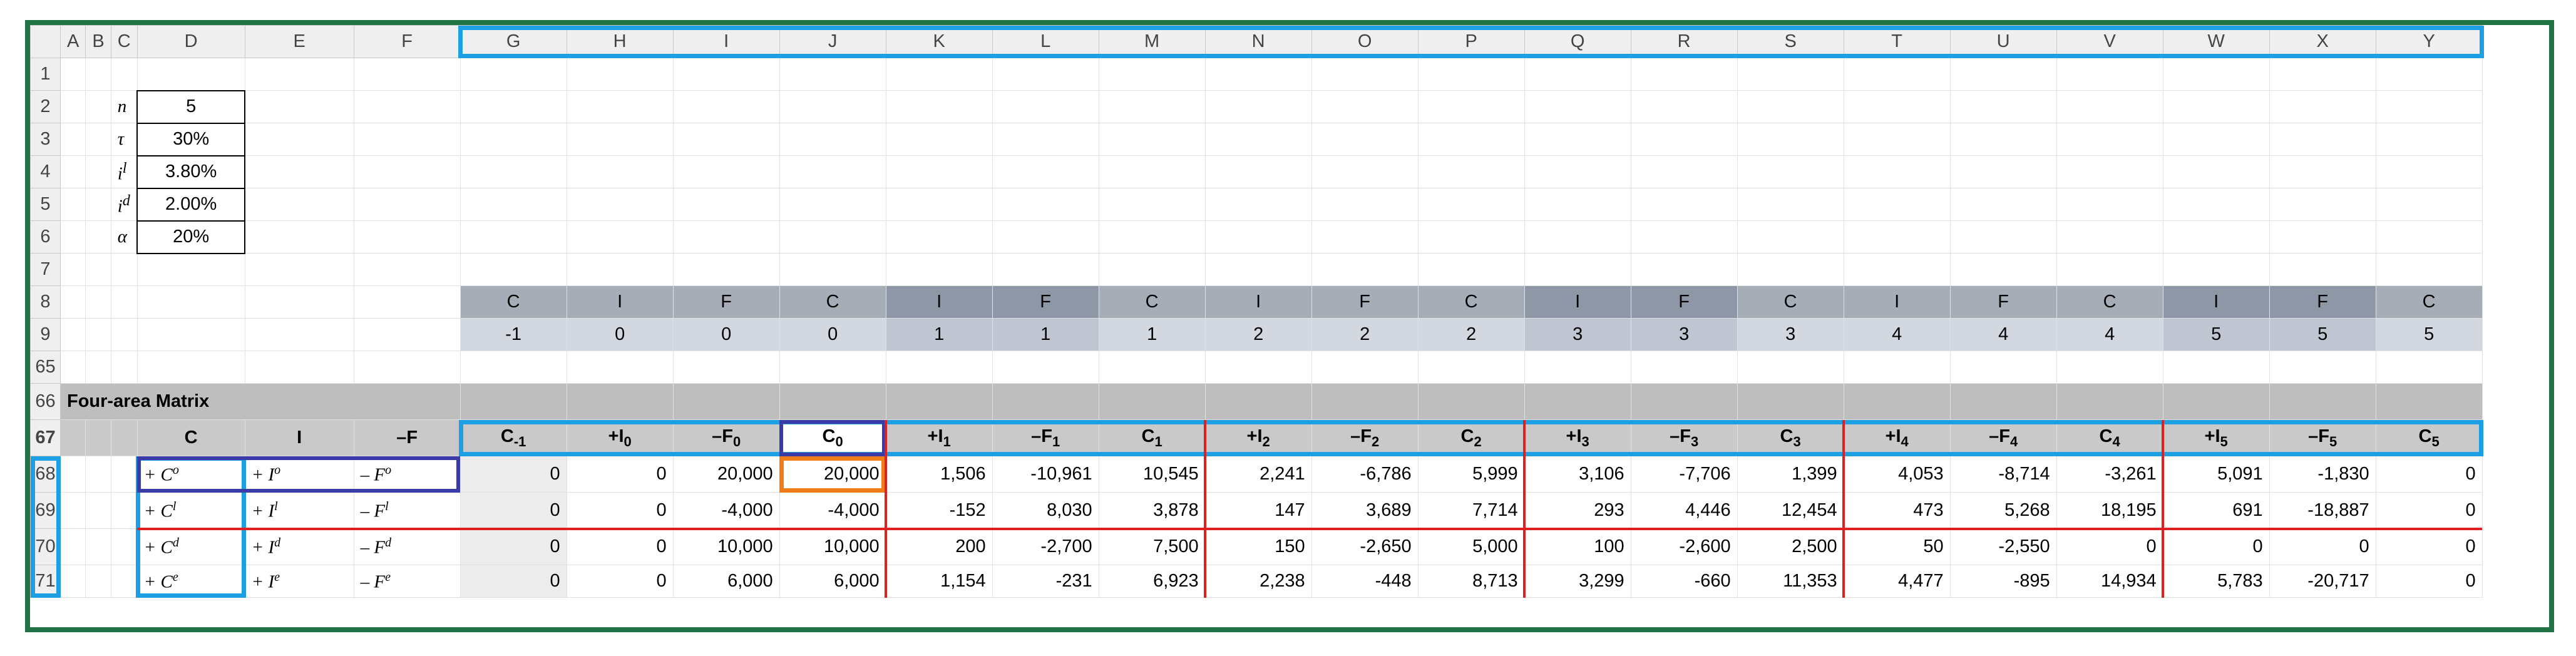  What do you see at coordinates (2003, 547) in the screenshot?
I see `value-cell: -2,550` at bounding box center [2003, 547].